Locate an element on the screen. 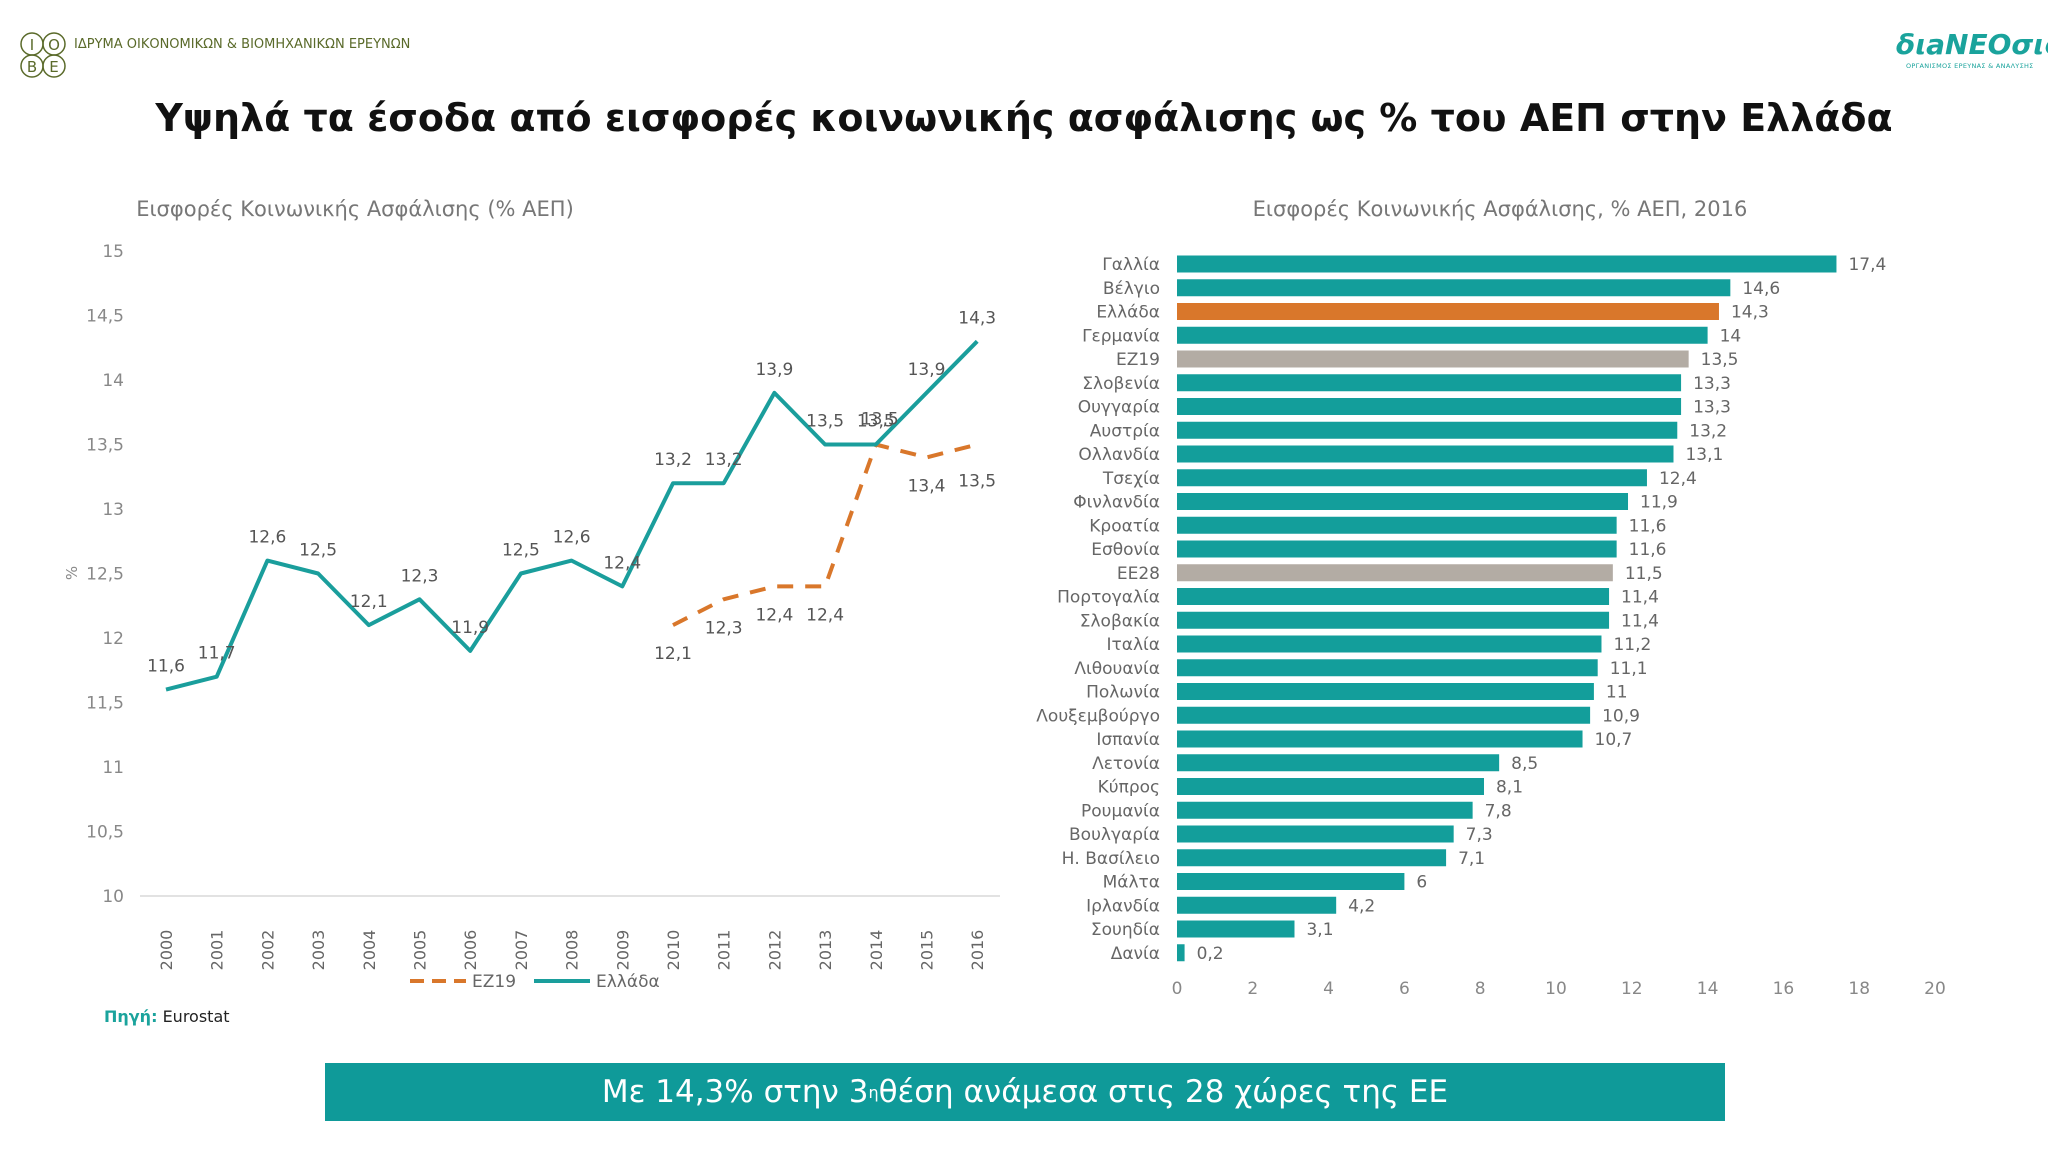 The height and width of the screenshot is (1152, 2048). x-tick-label: 2006 is located at coordinates (470, 950).